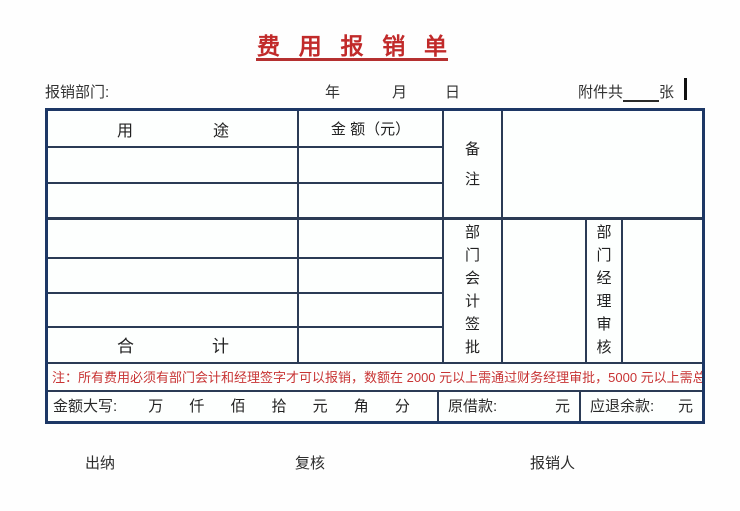  What do you see at coordinates (586, 290) in the screenshot?
I see `grid-line-accountant-manager` at bounding box center [586, 290].